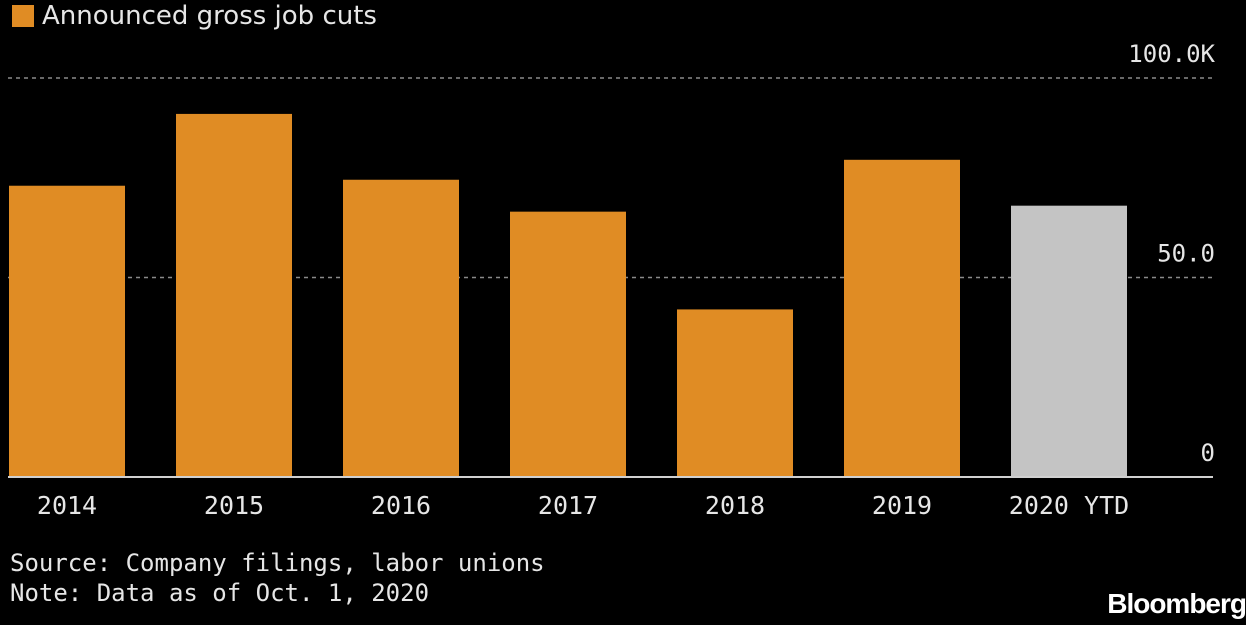  Describe the element at coordinates (902, 505) in the screenshot. I see `x-tick-label: 2019` at that location.